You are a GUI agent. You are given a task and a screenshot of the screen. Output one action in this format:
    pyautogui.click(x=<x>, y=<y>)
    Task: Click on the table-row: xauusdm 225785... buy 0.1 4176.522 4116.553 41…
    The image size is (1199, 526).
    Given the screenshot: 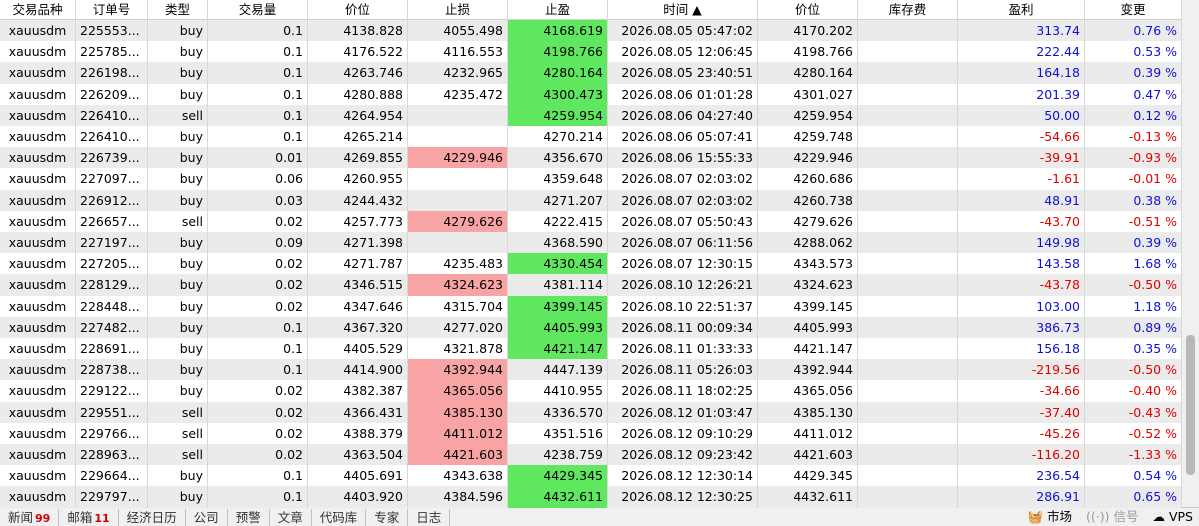 What is the action you would take?
    pyautogui.click(x=591, y=52)
    